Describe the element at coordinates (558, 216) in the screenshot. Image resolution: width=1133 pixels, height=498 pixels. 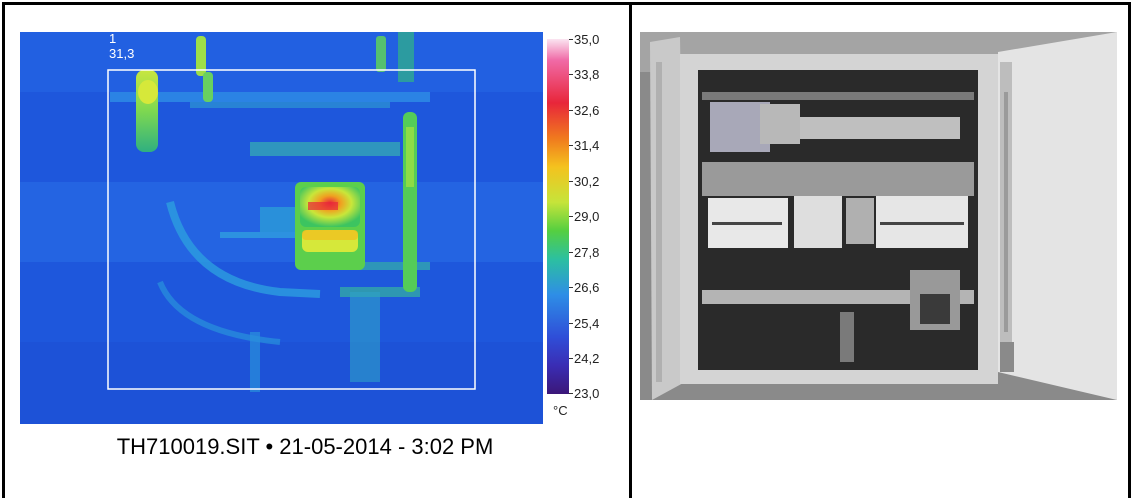
I see `temperature-color-bar` at that location.